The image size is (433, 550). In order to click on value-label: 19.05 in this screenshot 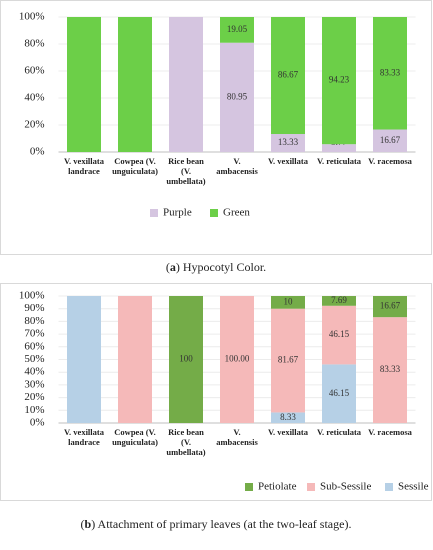, I will do `click(237, 29)`.